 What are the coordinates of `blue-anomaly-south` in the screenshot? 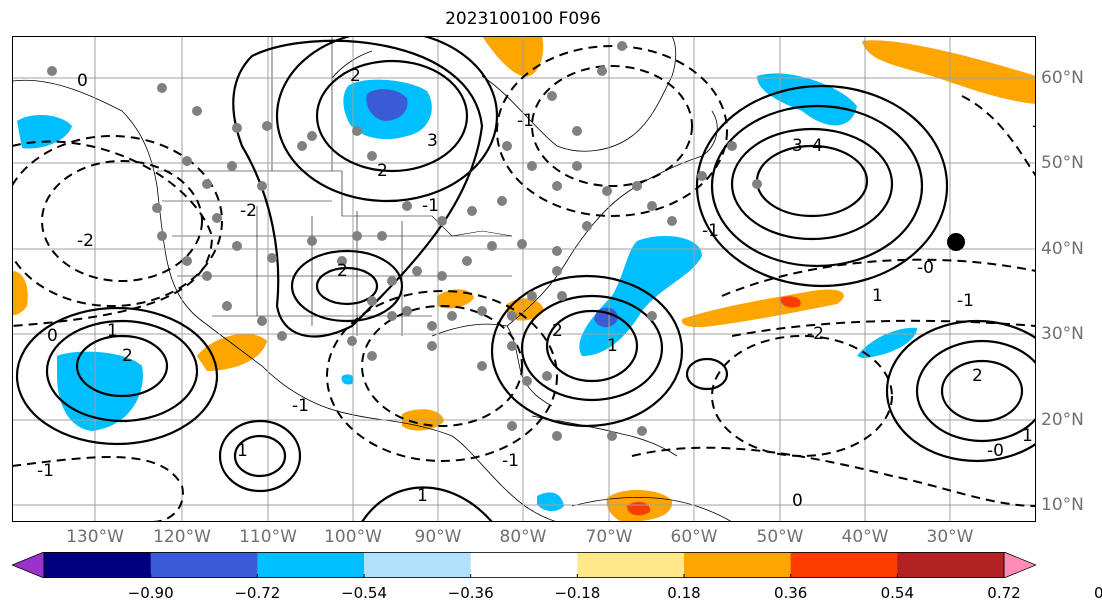 It's located at (550, 502).